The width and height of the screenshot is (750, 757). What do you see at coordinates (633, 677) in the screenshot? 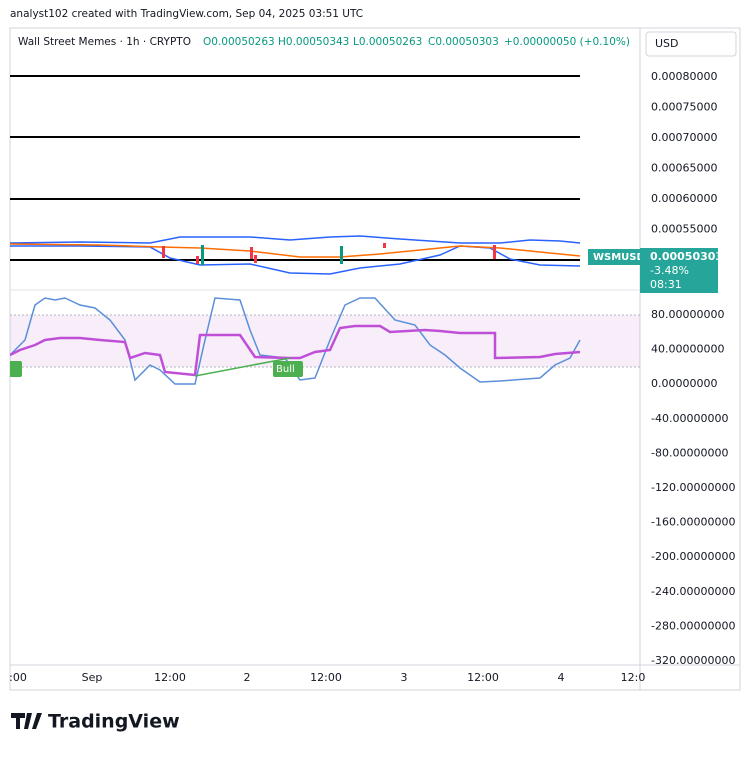
I see `time-tick-label: 12:0` at bounding box center [633, 677].